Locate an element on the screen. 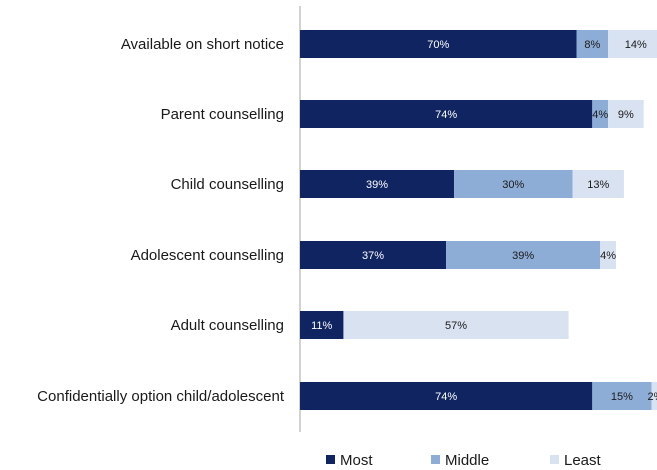 The image size is (657, 470). data-label-least-adolescent-counselling: 4% is located at coordinates (608, 256).